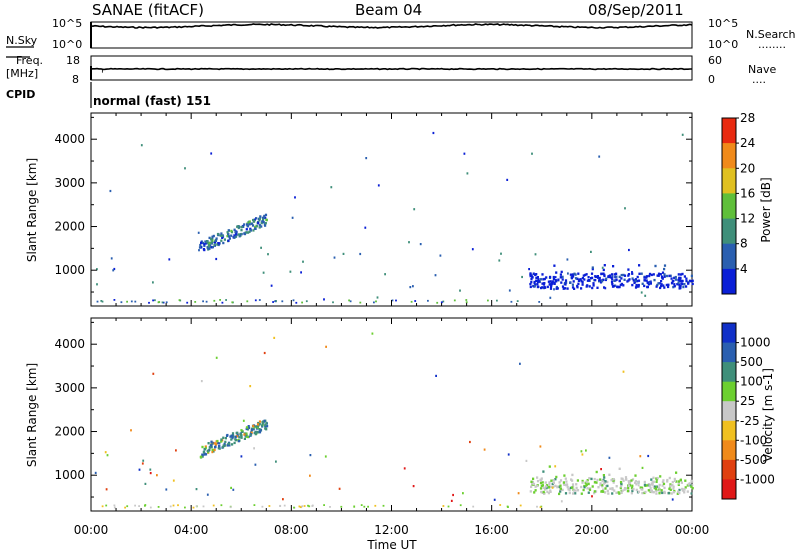  I want to click on beam-title: Beam 04, so click(388, 10).